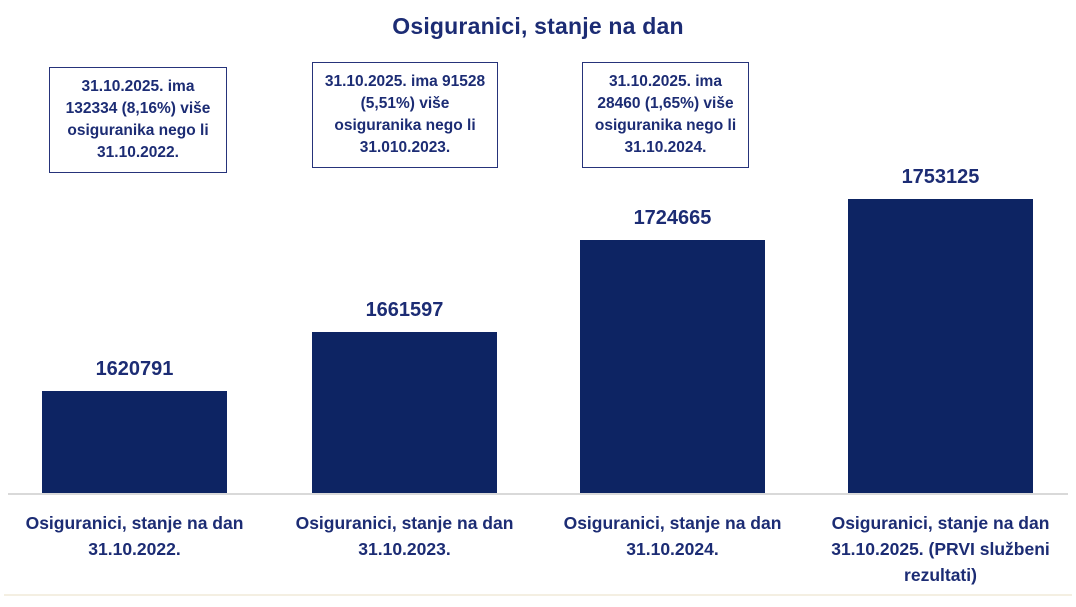  What do you see at coordinates (538, 494) in the screenshot?
I see `x-axis-line` at bounding box center [538, 494].